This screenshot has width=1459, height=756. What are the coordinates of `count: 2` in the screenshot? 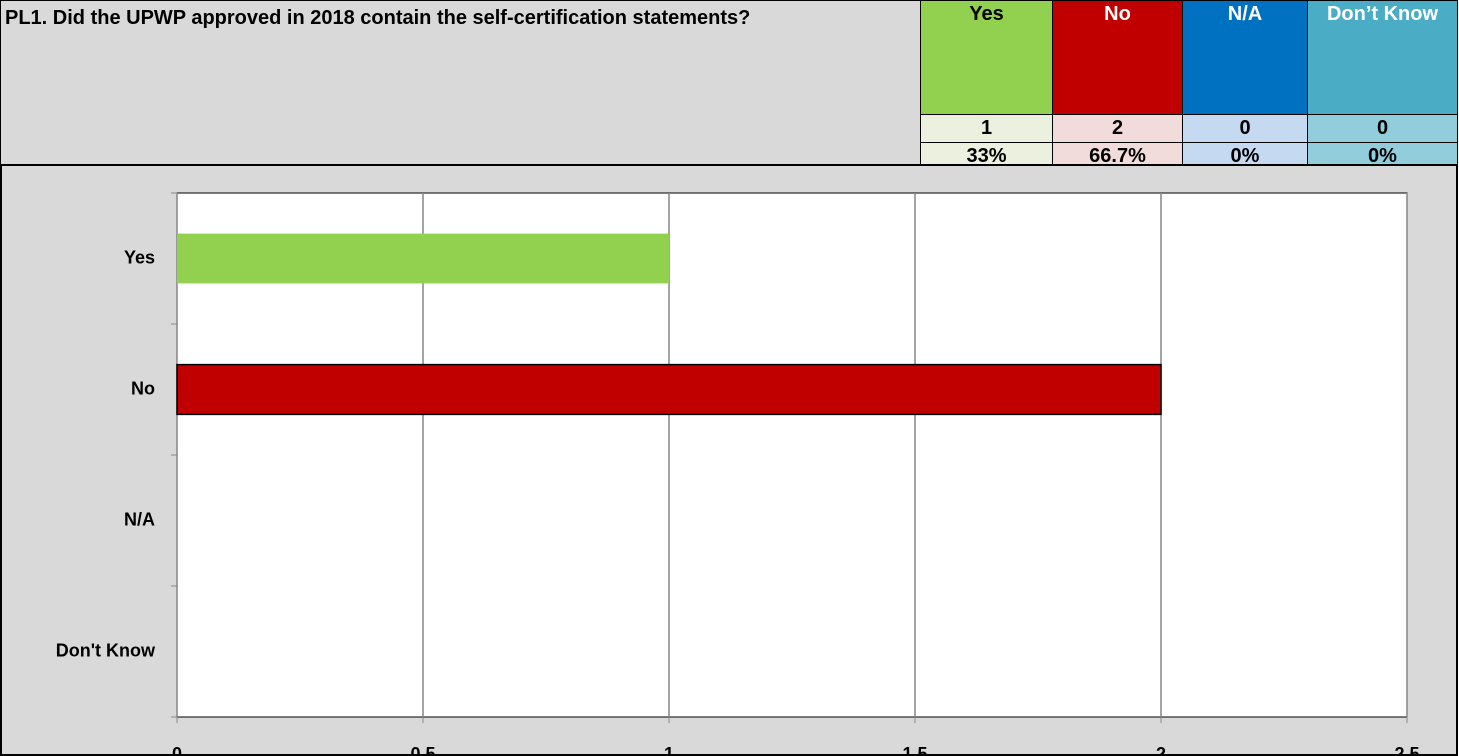 It's located at (1117, 128).